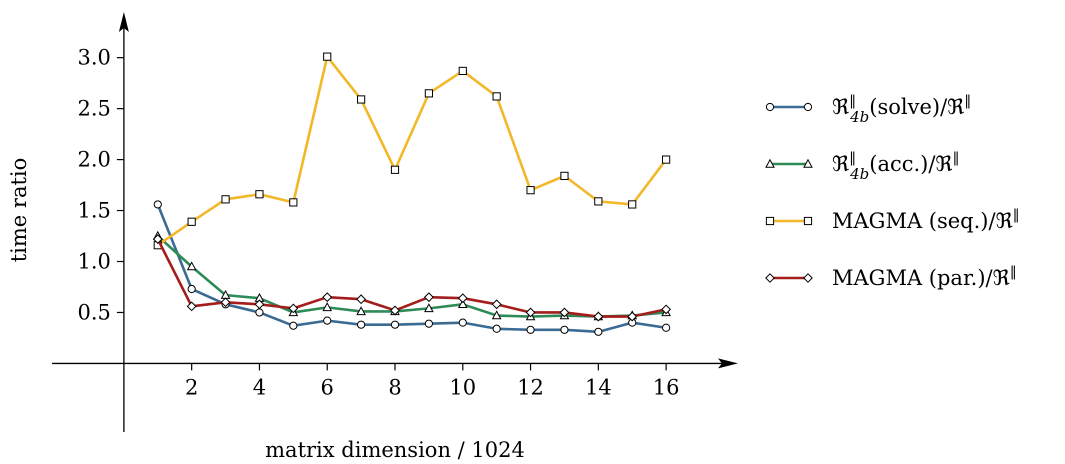 The image size is (1065, 464). Describe the element at coordinates (462, 387) in the screenshot. I see `x-tick-label: 10` at that location.